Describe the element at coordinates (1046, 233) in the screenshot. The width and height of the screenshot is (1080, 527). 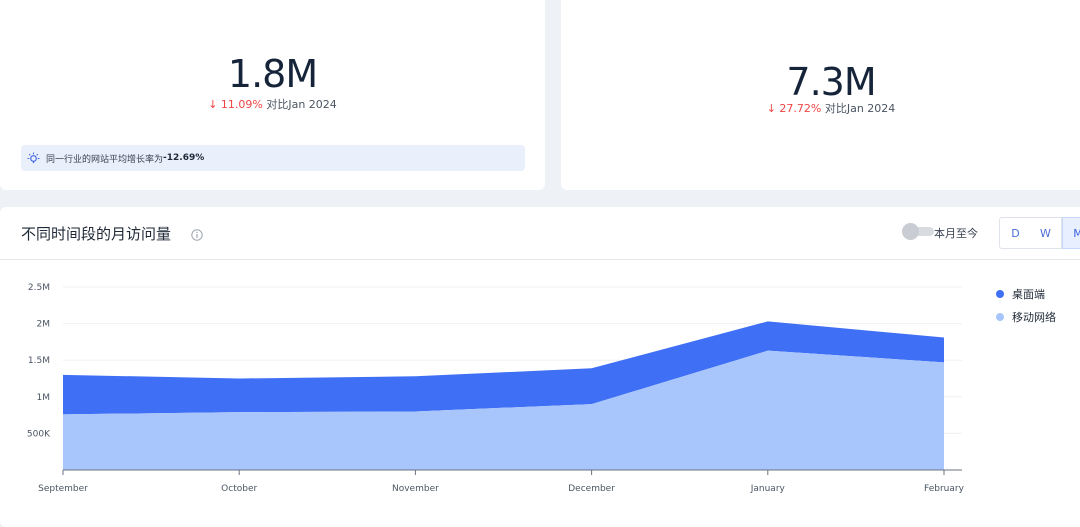
I see `granularity-week-button: W` at that location.